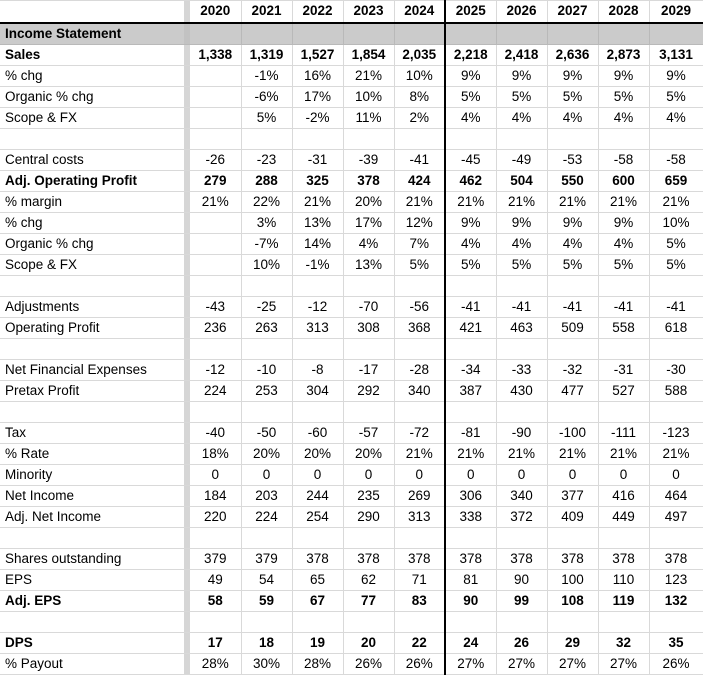 Image resolution: width=703 pixels, height=675 pixels. Describe the element at coordinates (624, 601) in the screenshot. I see `cell-value: 119` at that location.